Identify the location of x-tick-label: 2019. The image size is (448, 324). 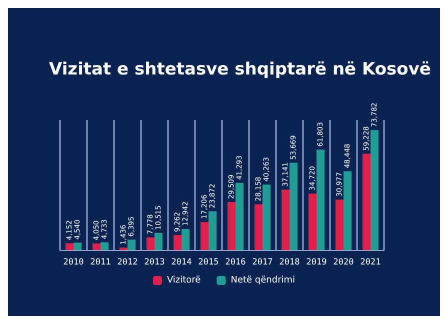
(316, 263).